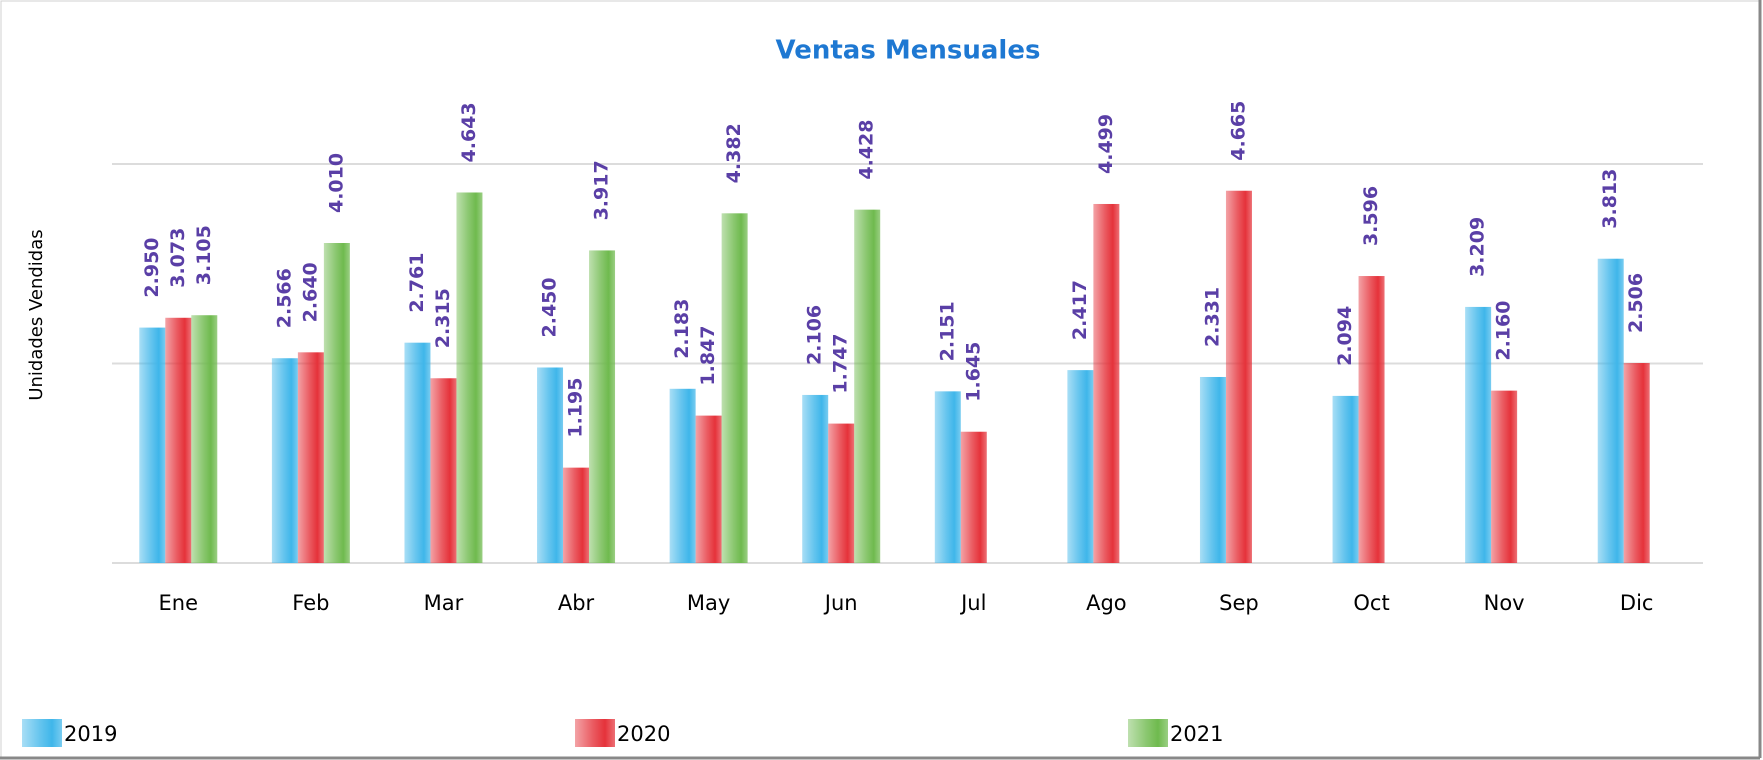 This screenshot has height=760, width=1763. Describe the element at coordinates (443, 318) in the screenshot. I see `data-label: 2.315` at that location.